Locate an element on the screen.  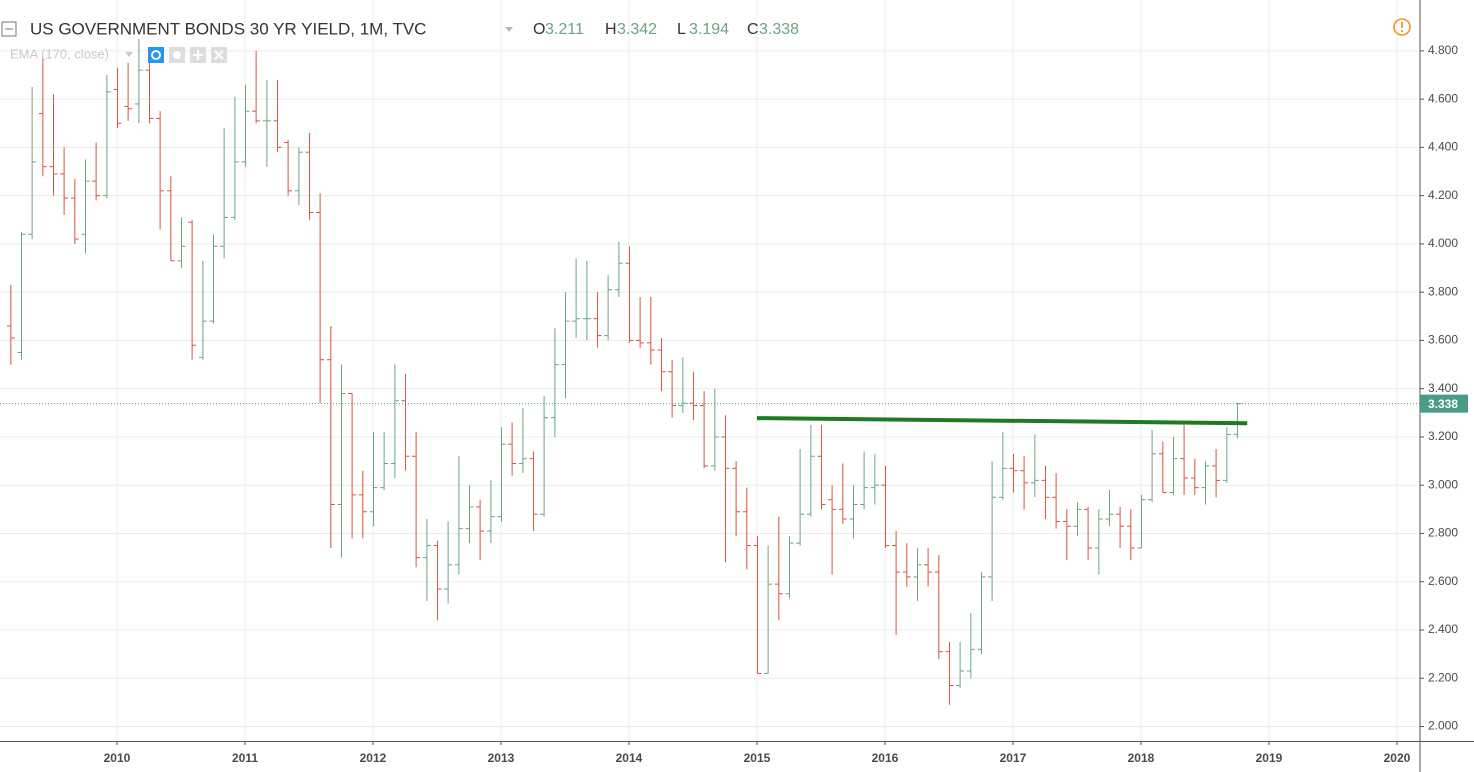
ohlc-value: 3.194 is located at coordinates (709, 29).